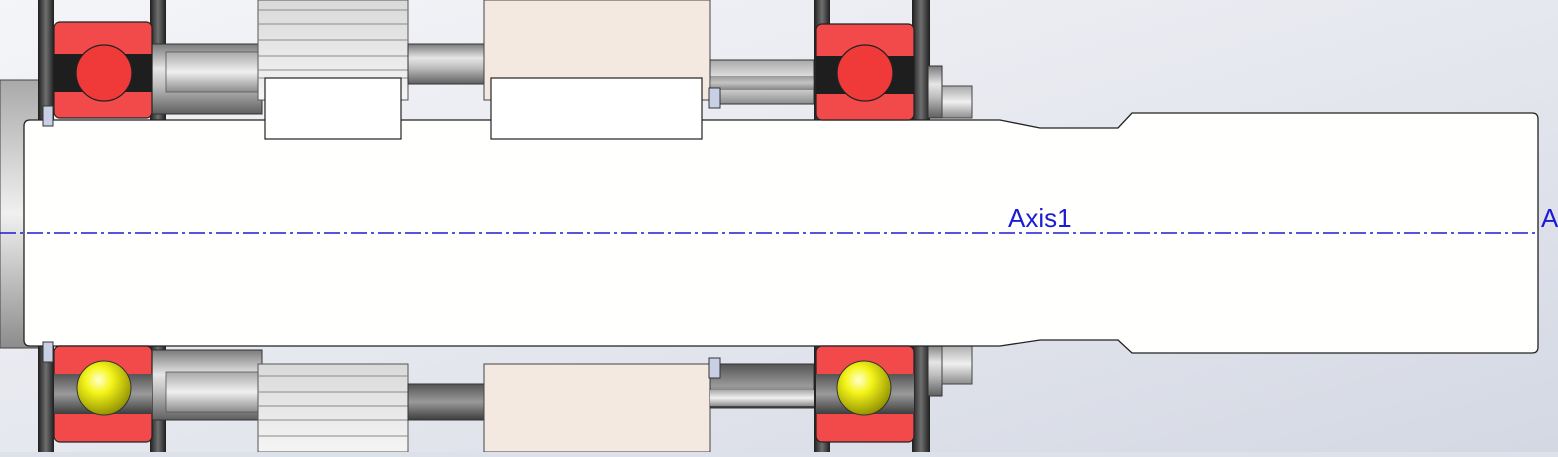 The height and width of the screenshot is (457, 1558). I want to click on shaft-neck-bottom, so click(448, 402).